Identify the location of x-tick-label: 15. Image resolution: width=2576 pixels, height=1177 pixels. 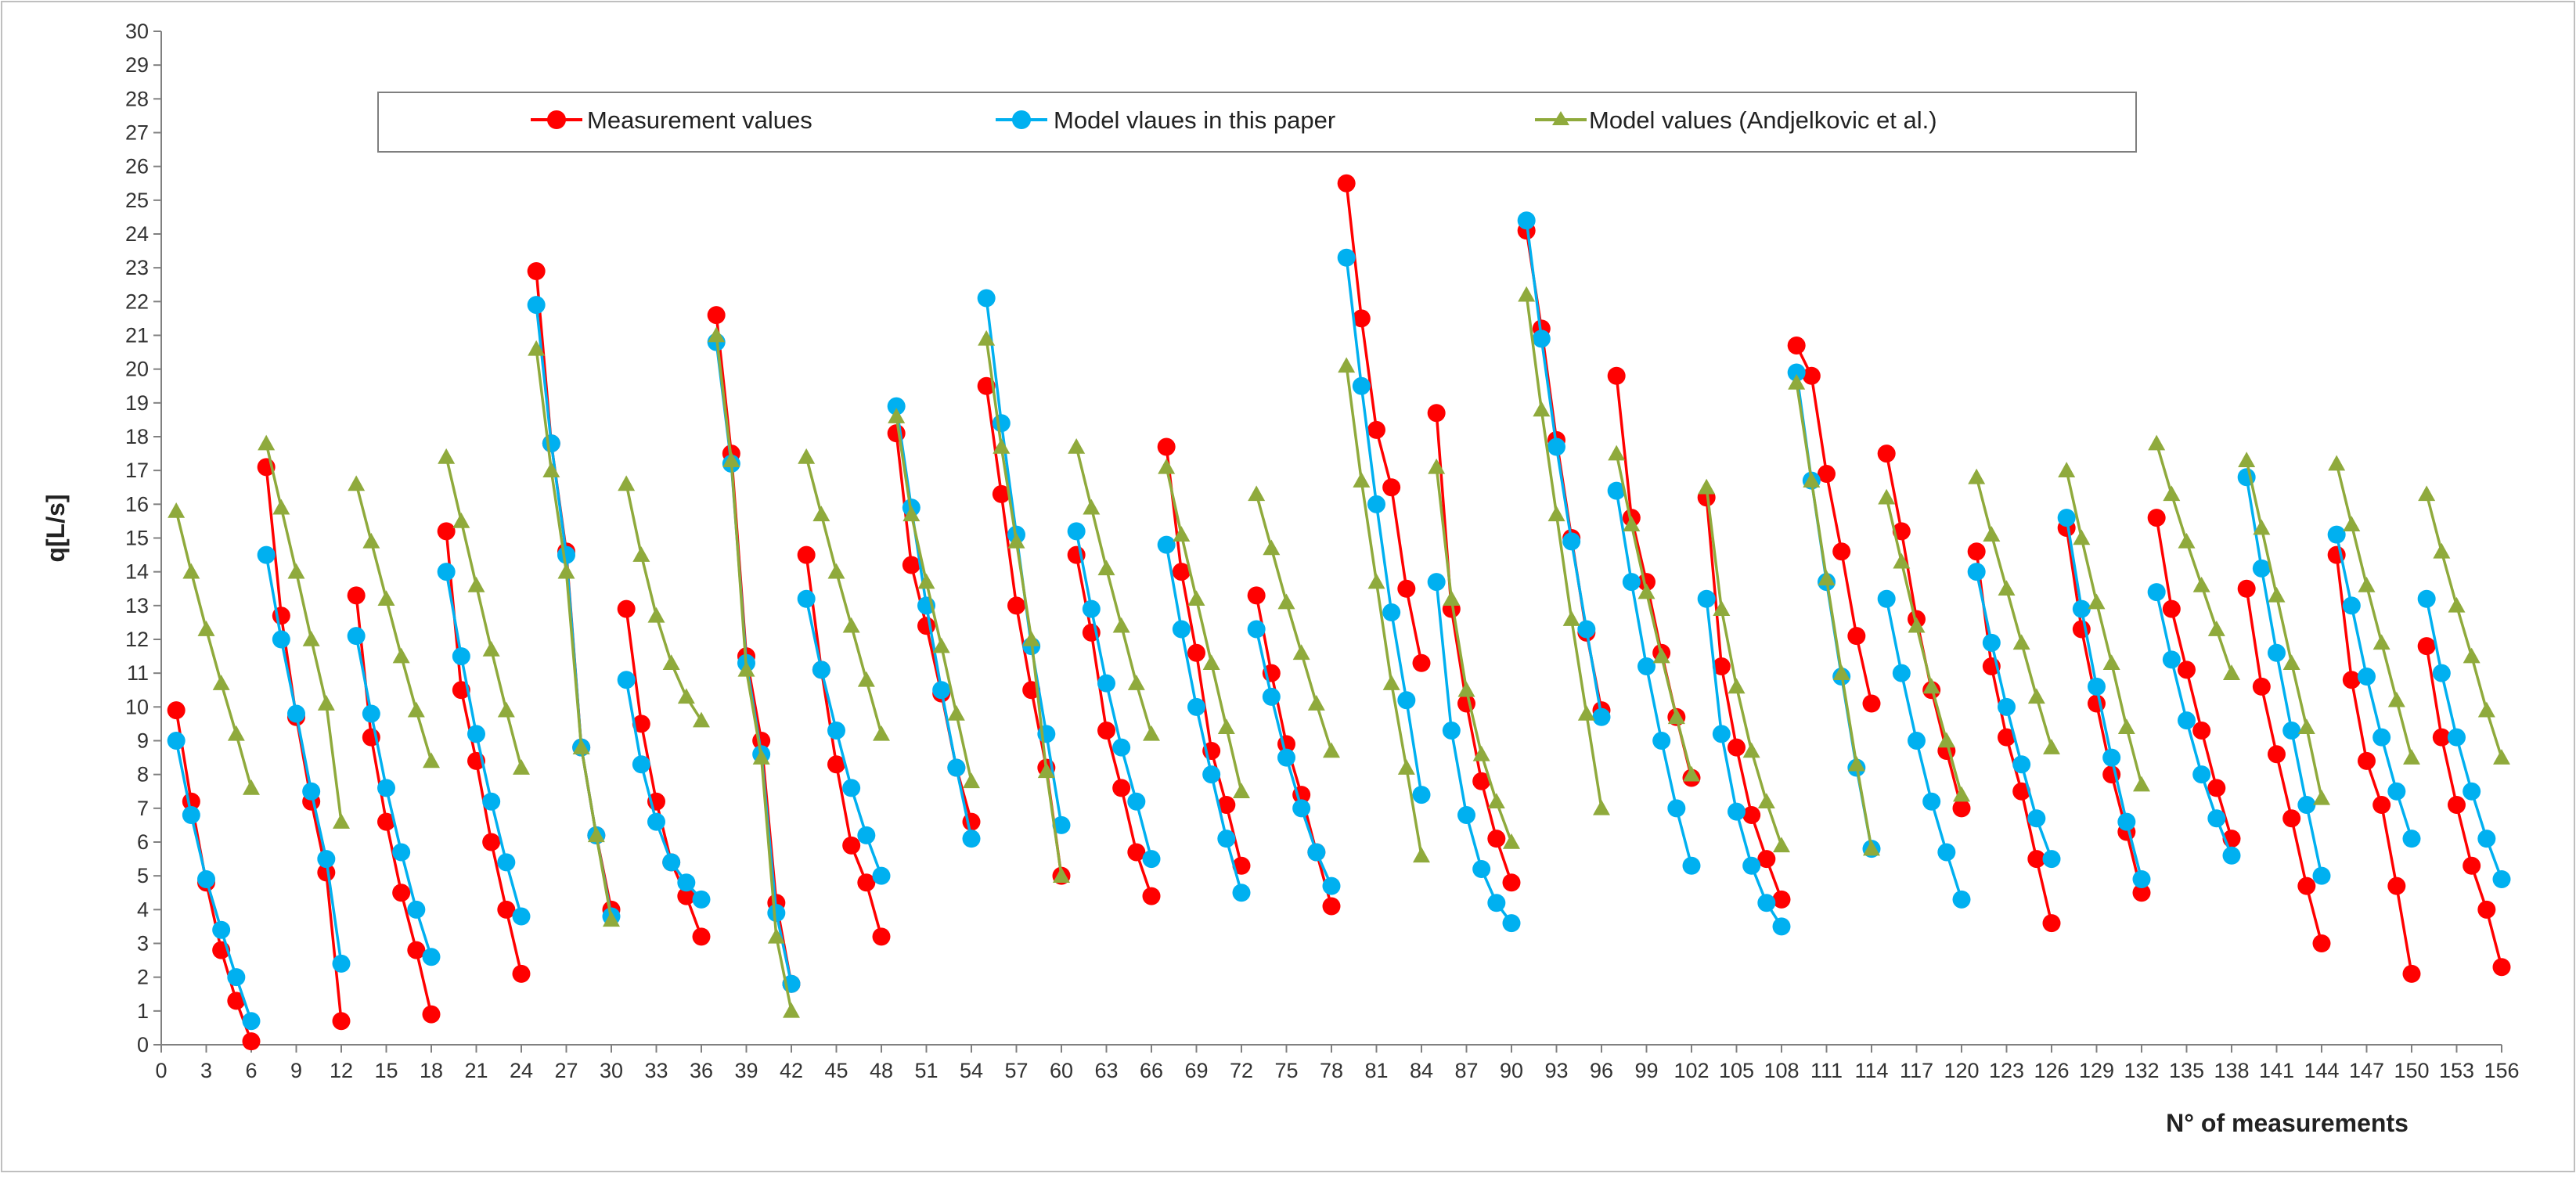
(386, 1070).